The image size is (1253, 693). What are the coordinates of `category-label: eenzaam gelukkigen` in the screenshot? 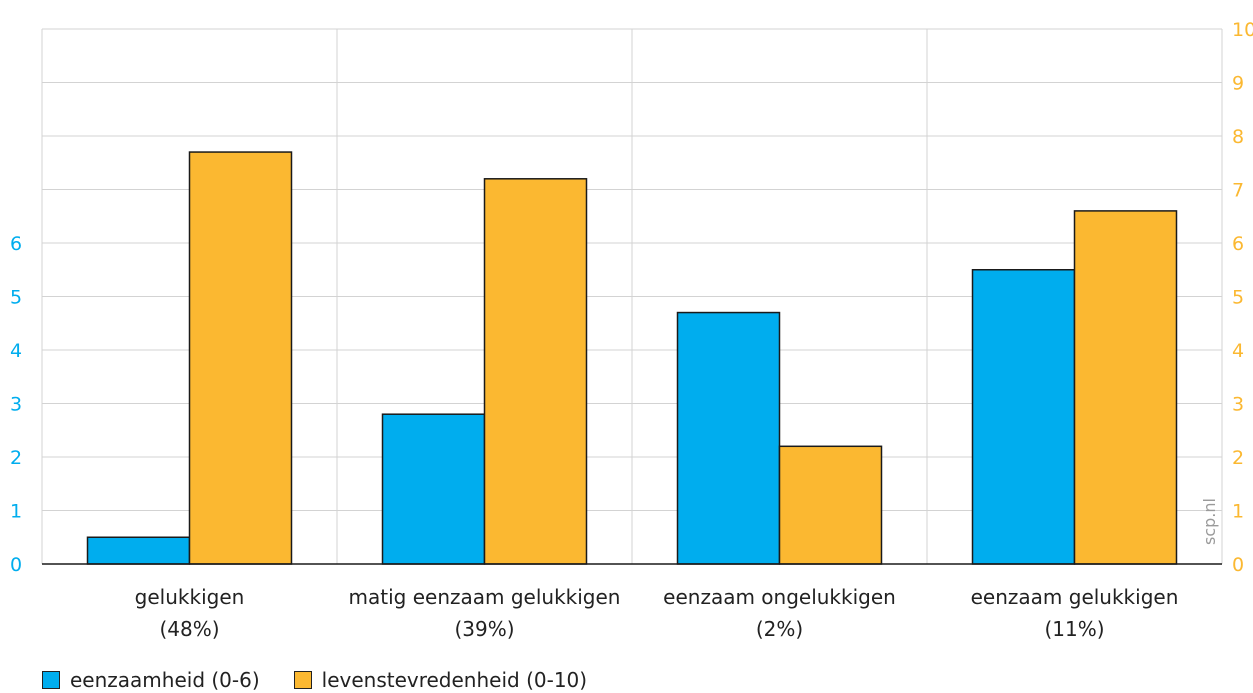 It's located at (1075, 597).